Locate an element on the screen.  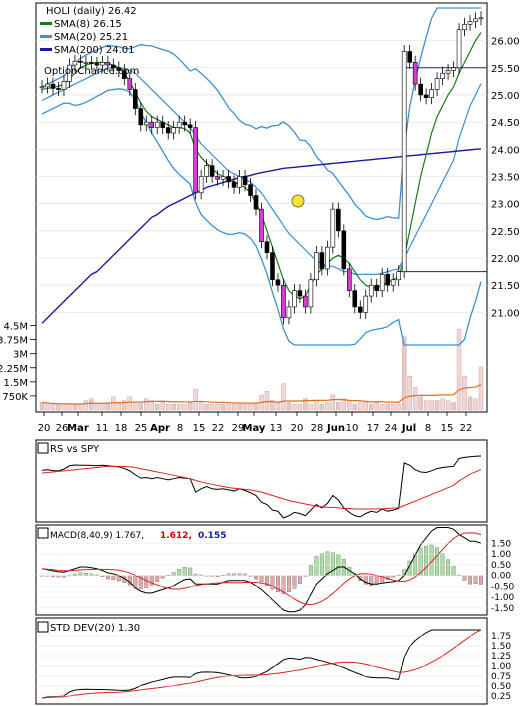
std-tick-label: 1.00 is located at coordinates (501, 667).